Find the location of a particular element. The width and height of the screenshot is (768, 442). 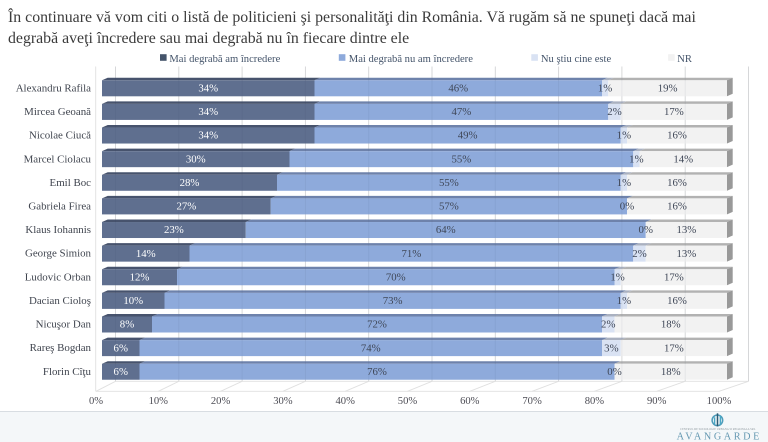

svg-text: Mai degrabă nu am încredere is located at coordinates (411, 59).